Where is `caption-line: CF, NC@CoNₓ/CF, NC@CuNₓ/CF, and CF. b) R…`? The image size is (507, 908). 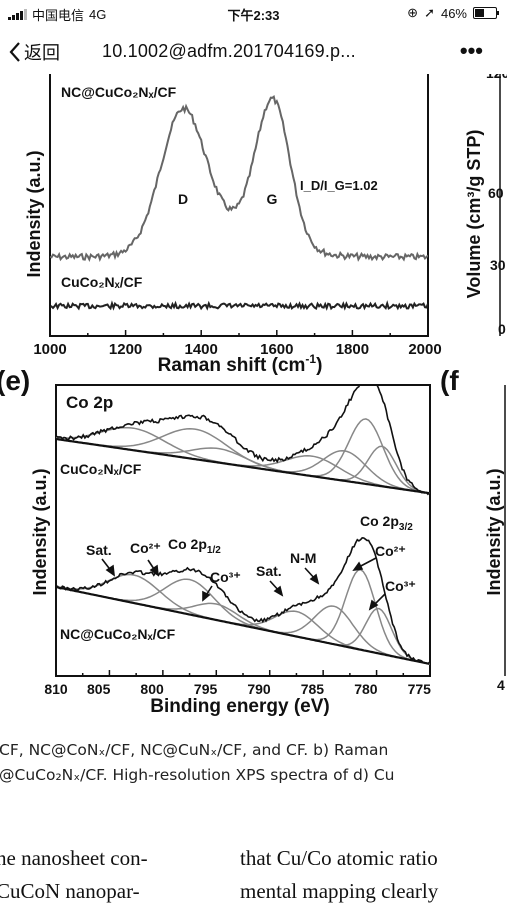 caption-line: CF, NC@CoNₓ/CF, NC@CuNₓ/CF, and CF. b) R… is located at coordinates (194, 750).